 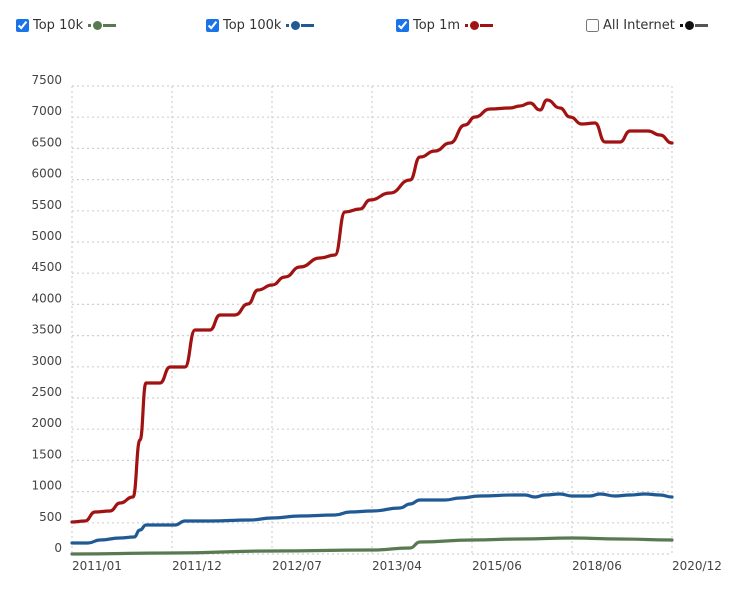 I want to click on y-tick-label: 1500, so click(x=46, y=454).